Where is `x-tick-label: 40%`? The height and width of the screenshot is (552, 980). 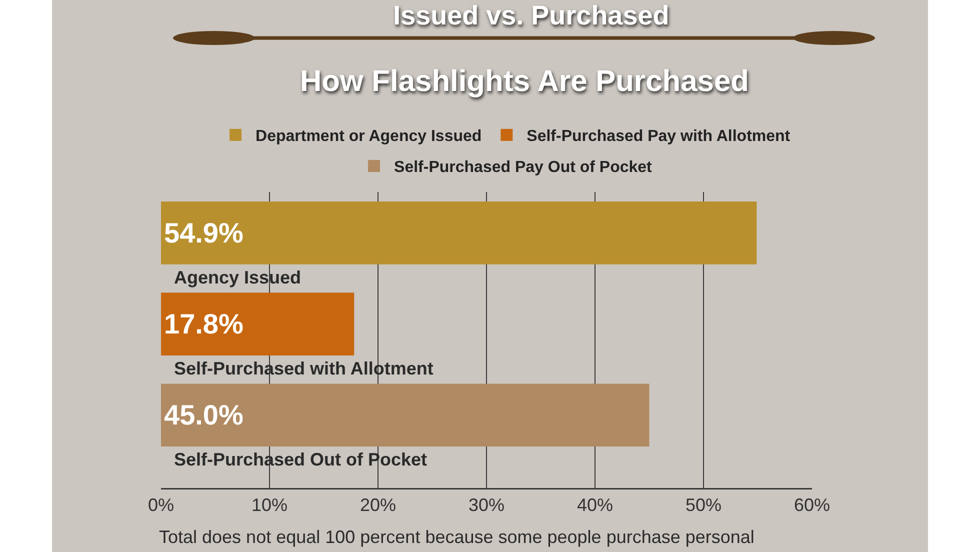
x-tick-label: 40% is located at coordinates (595, 504).